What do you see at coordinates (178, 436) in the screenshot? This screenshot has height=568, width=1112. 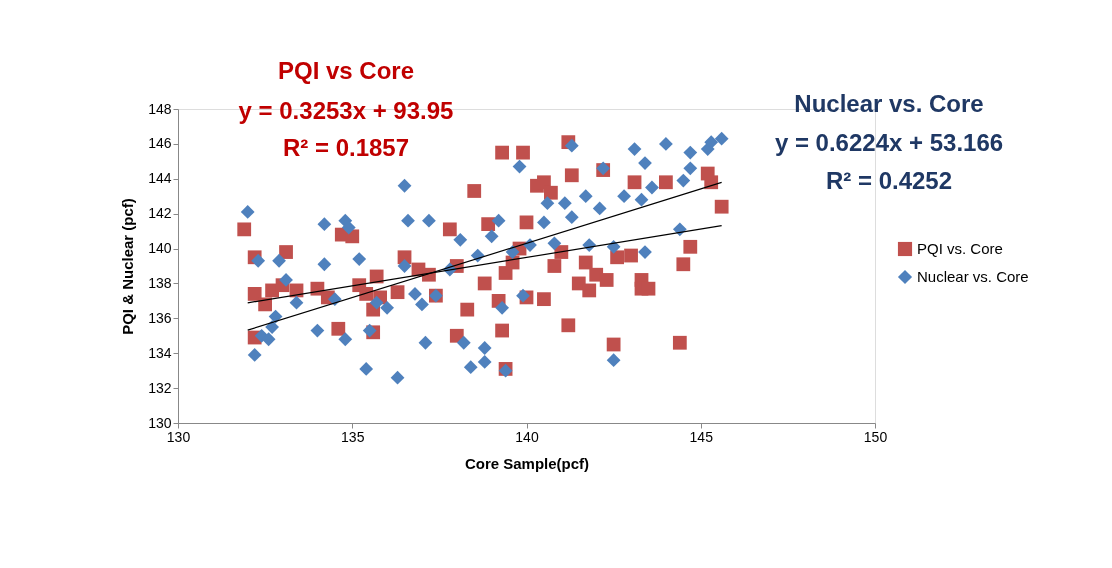 I see `x-tick-label: 130` at bounding box center [178, 436].